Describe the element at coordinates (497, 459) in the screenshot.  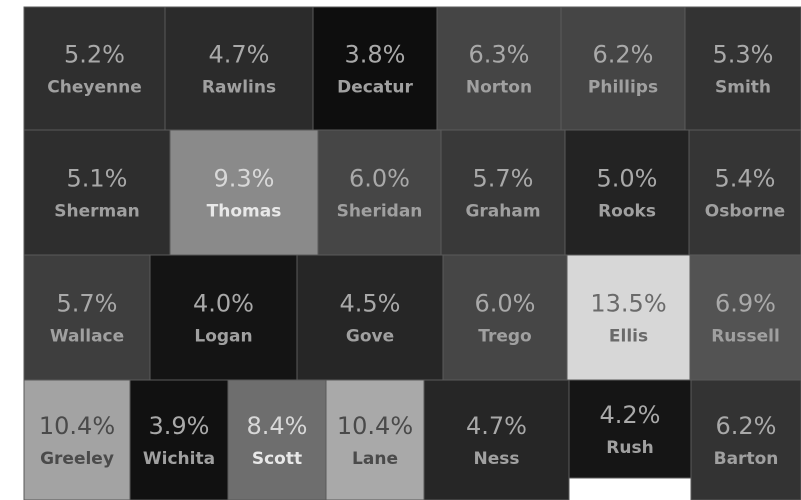
I see `county-name: Ness` at that location.